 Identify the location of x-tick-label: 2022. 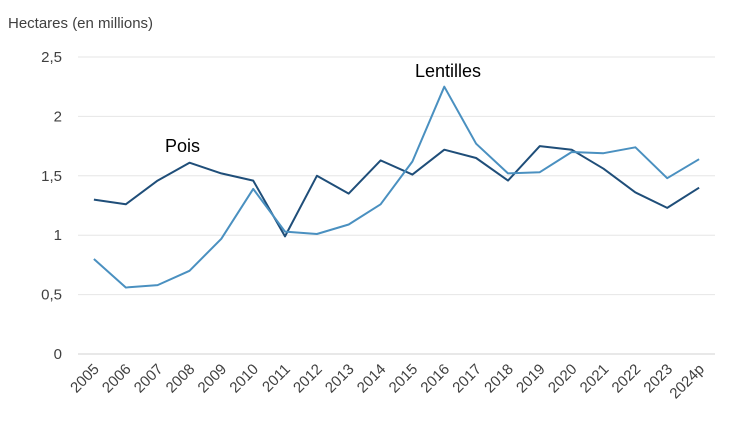
(627, 379).